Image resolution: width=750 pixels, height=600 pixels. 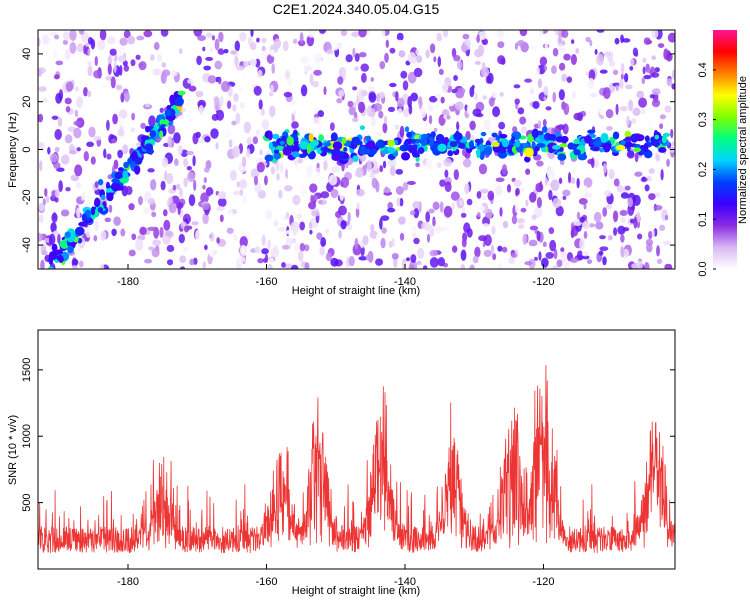 I want to click on y-tick-label: -20, so click(x=27, y=197).